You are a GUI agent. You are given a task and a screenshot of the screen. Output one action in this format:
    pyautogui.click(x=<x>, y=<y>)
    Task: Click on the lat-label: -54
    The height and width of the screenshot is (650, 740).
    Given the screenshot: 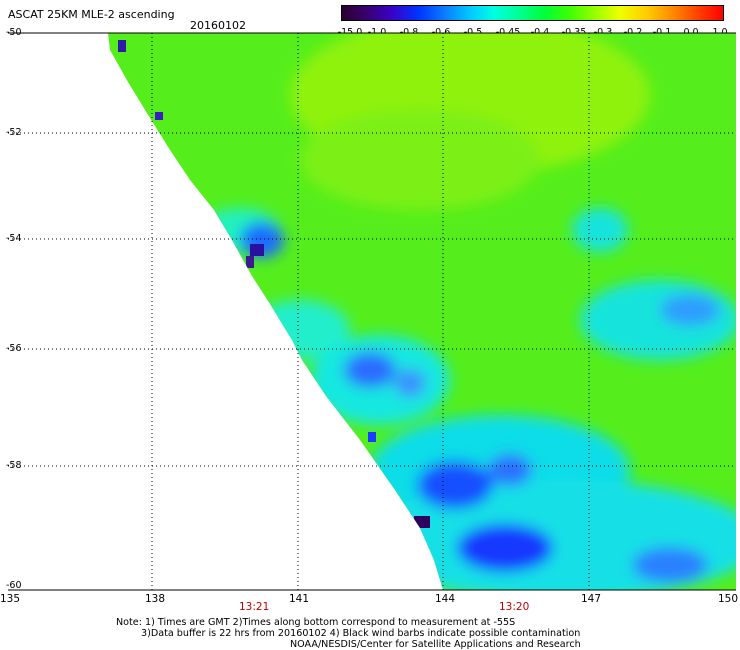 What is the action you would take?
    pyautogui.click(x=14, y=238)
    